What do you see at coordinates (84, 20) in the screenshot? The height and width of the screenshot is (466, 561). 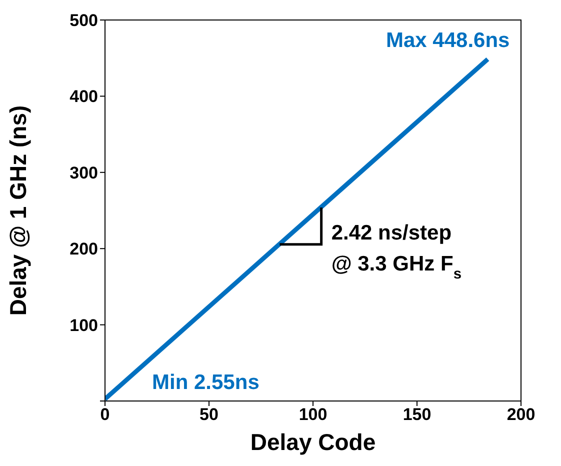 I see `y-tick-label: 500` at bounding box center [84, 20].